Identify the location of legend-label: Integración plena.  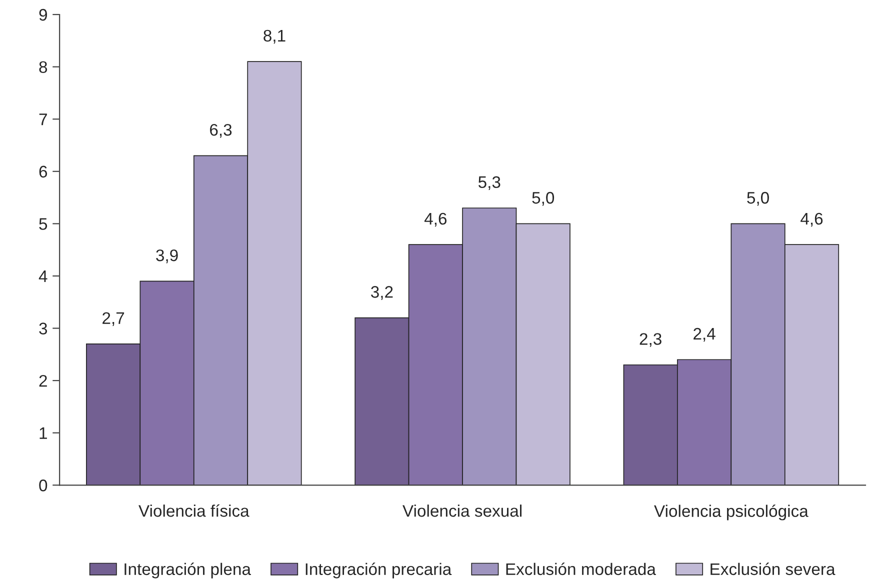
(187, 570).